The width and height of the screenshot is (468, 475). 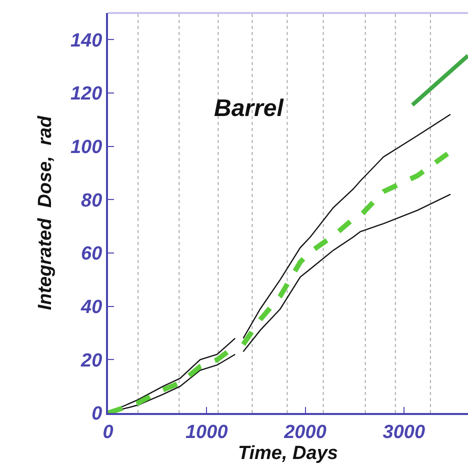 I want to click on y-tick-label: 140, so click(x=86, y=41).